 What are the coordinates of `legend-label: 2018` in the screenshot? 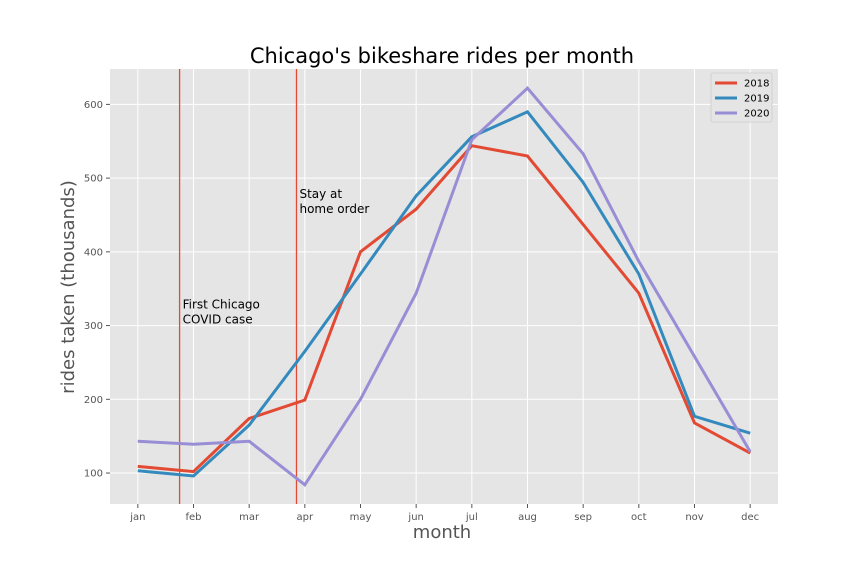 It's located at (756, 84).